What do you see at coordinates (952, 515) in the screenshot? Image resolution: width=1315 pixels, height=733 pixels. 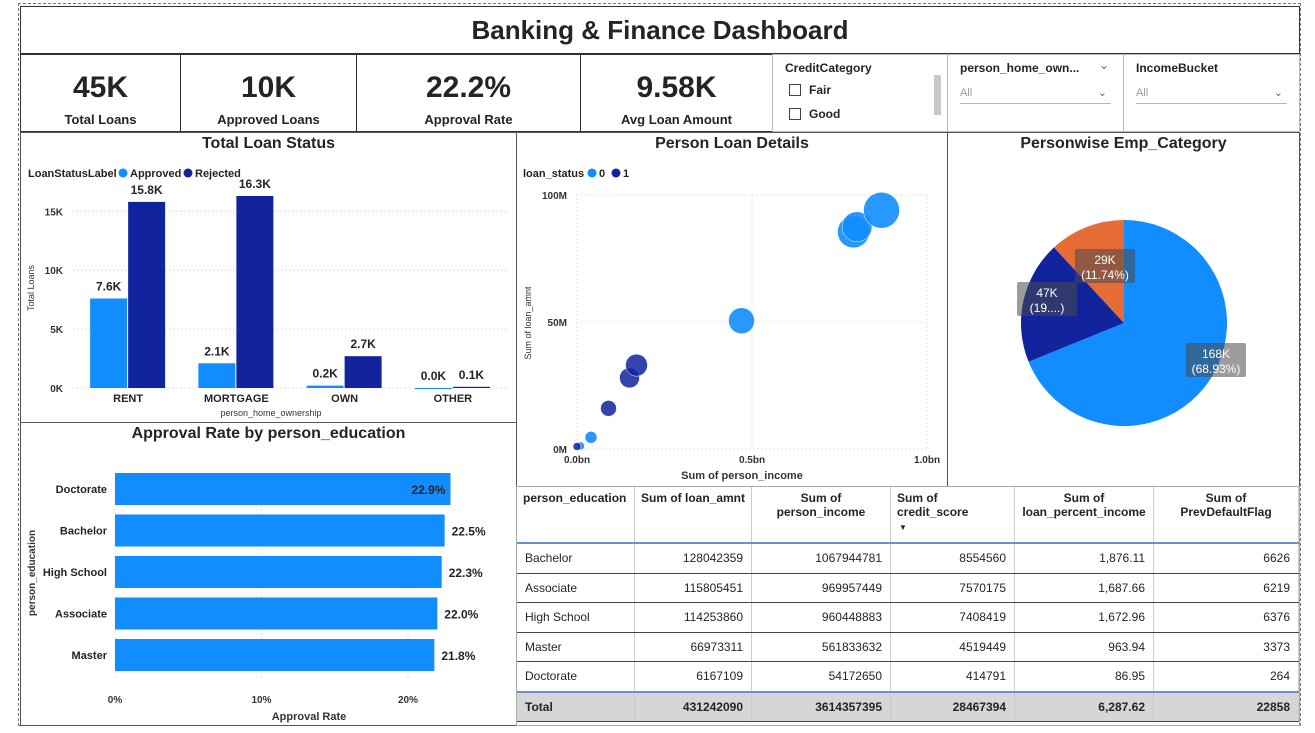 I see `column-header-sorted: Sum of credit_score ▼` at bounding box center [952, 515].